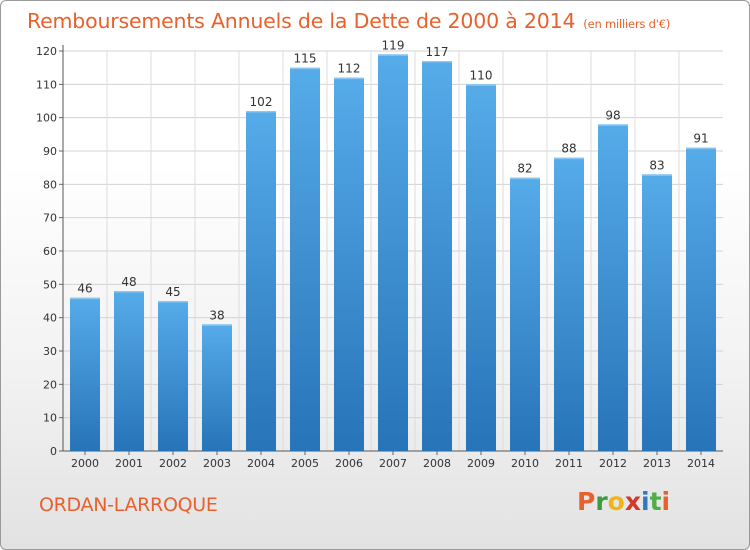 Image resolution: width=750 pixels, height=550 pixels. What do you see at coordinates (393, 463) in the screenshot?
I see `x-tick-label: 2007` at bounding box center [393, 463].